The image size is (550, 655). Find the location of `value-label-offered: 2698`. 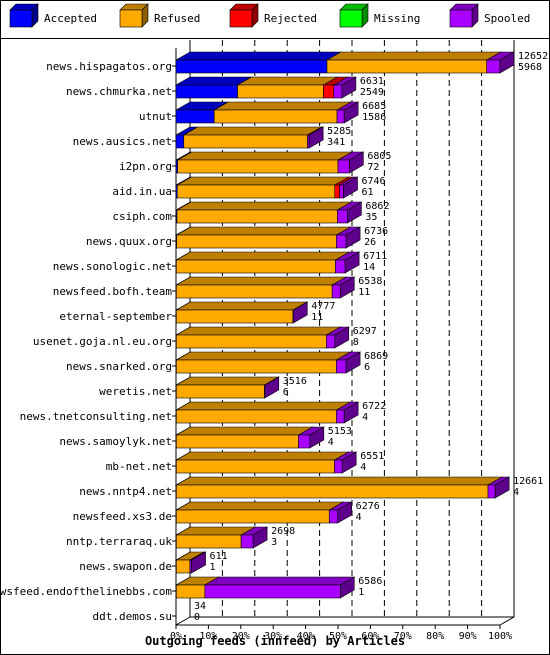

value-label-offered: 2698 is located at coordinates (283, 531).